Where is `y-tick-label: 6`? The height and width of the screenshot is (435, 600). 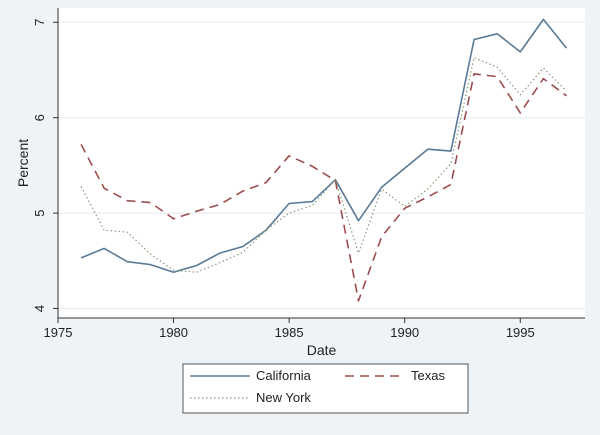 y-tick-label: 6 is located at coordinates (39, 117).